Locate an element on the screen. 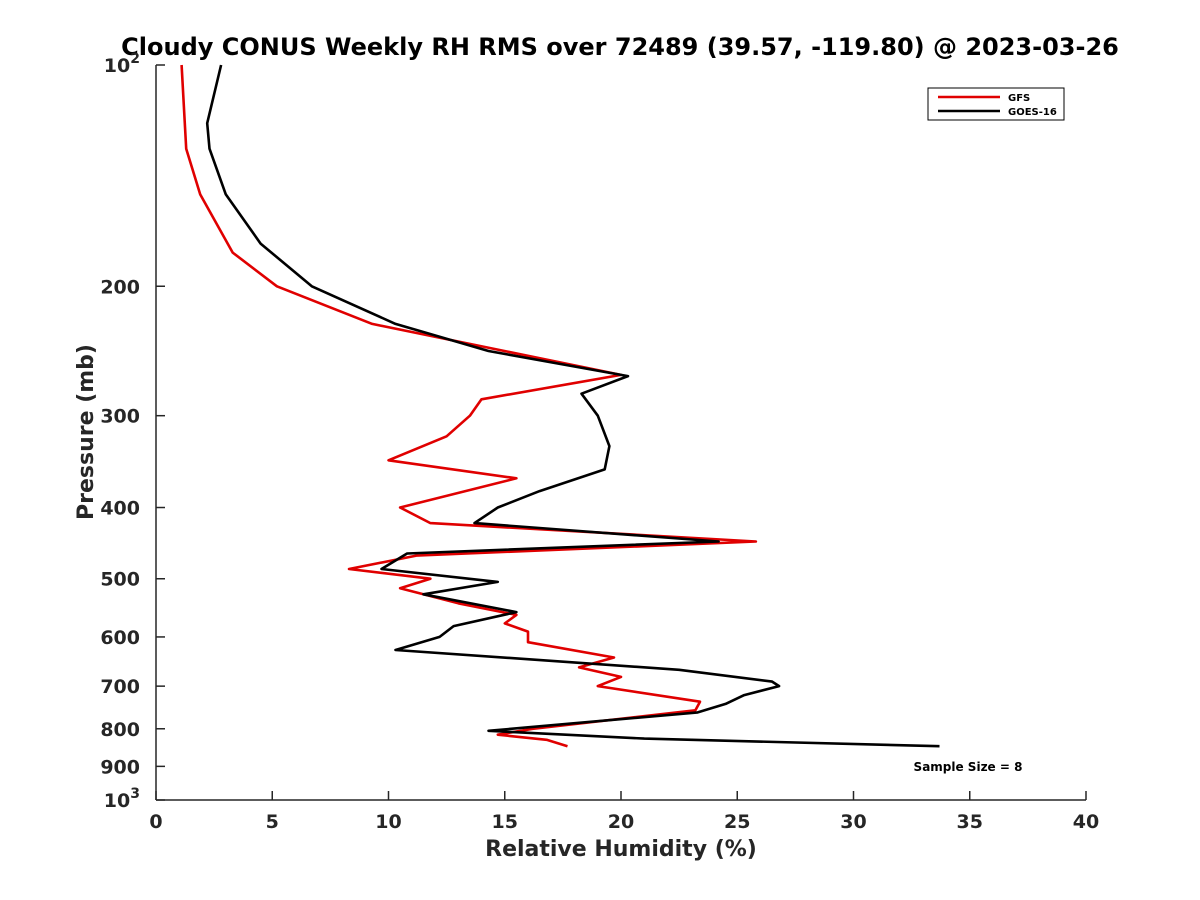 Image resolution: width=1200 pixels, height=900 pixels. x-tick-label: 20 is located at coordinates (621, 822).